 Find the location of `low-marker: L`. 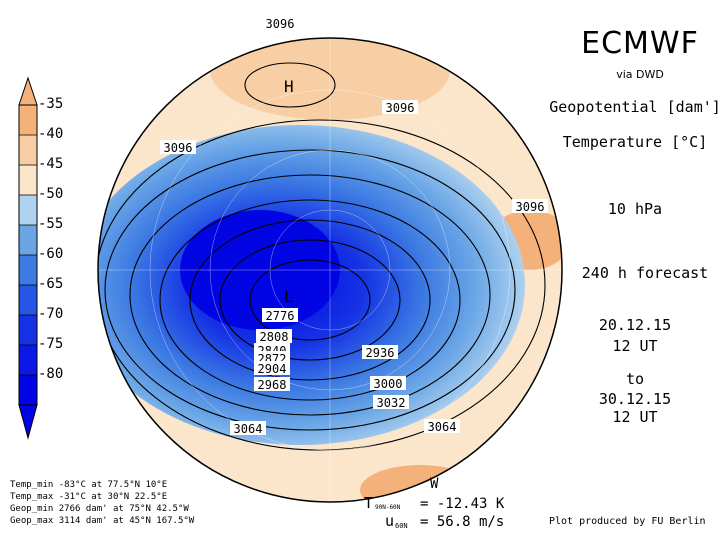

low-marker: L is located at coordinates (289, 296).